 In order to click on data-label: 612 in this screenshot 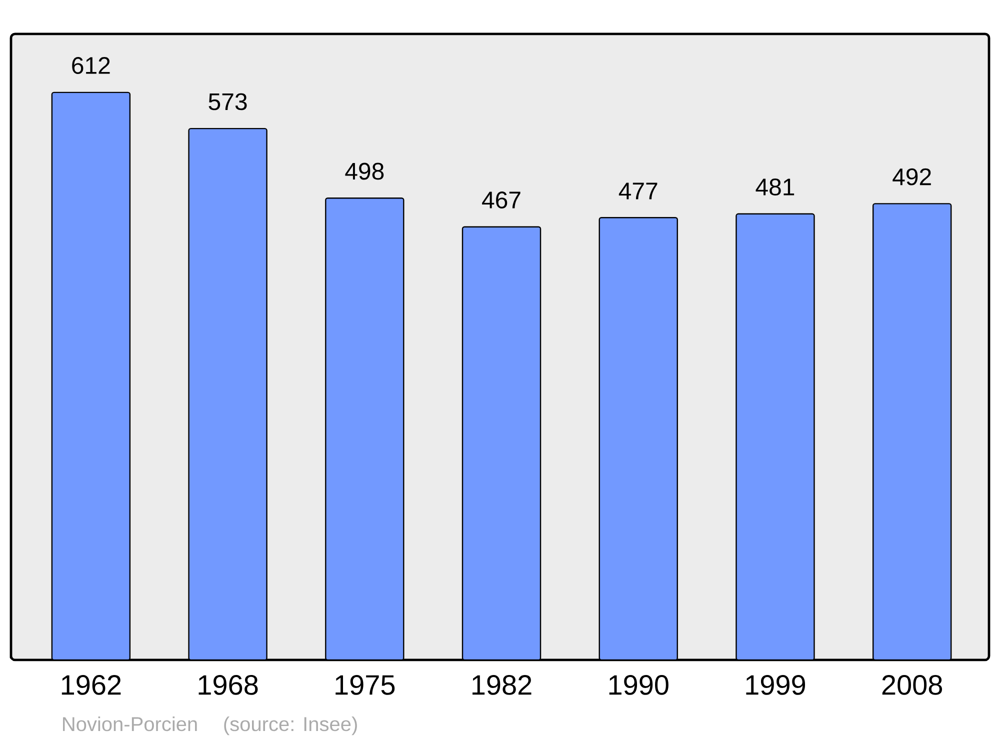, I will do `click(91, 65)`.